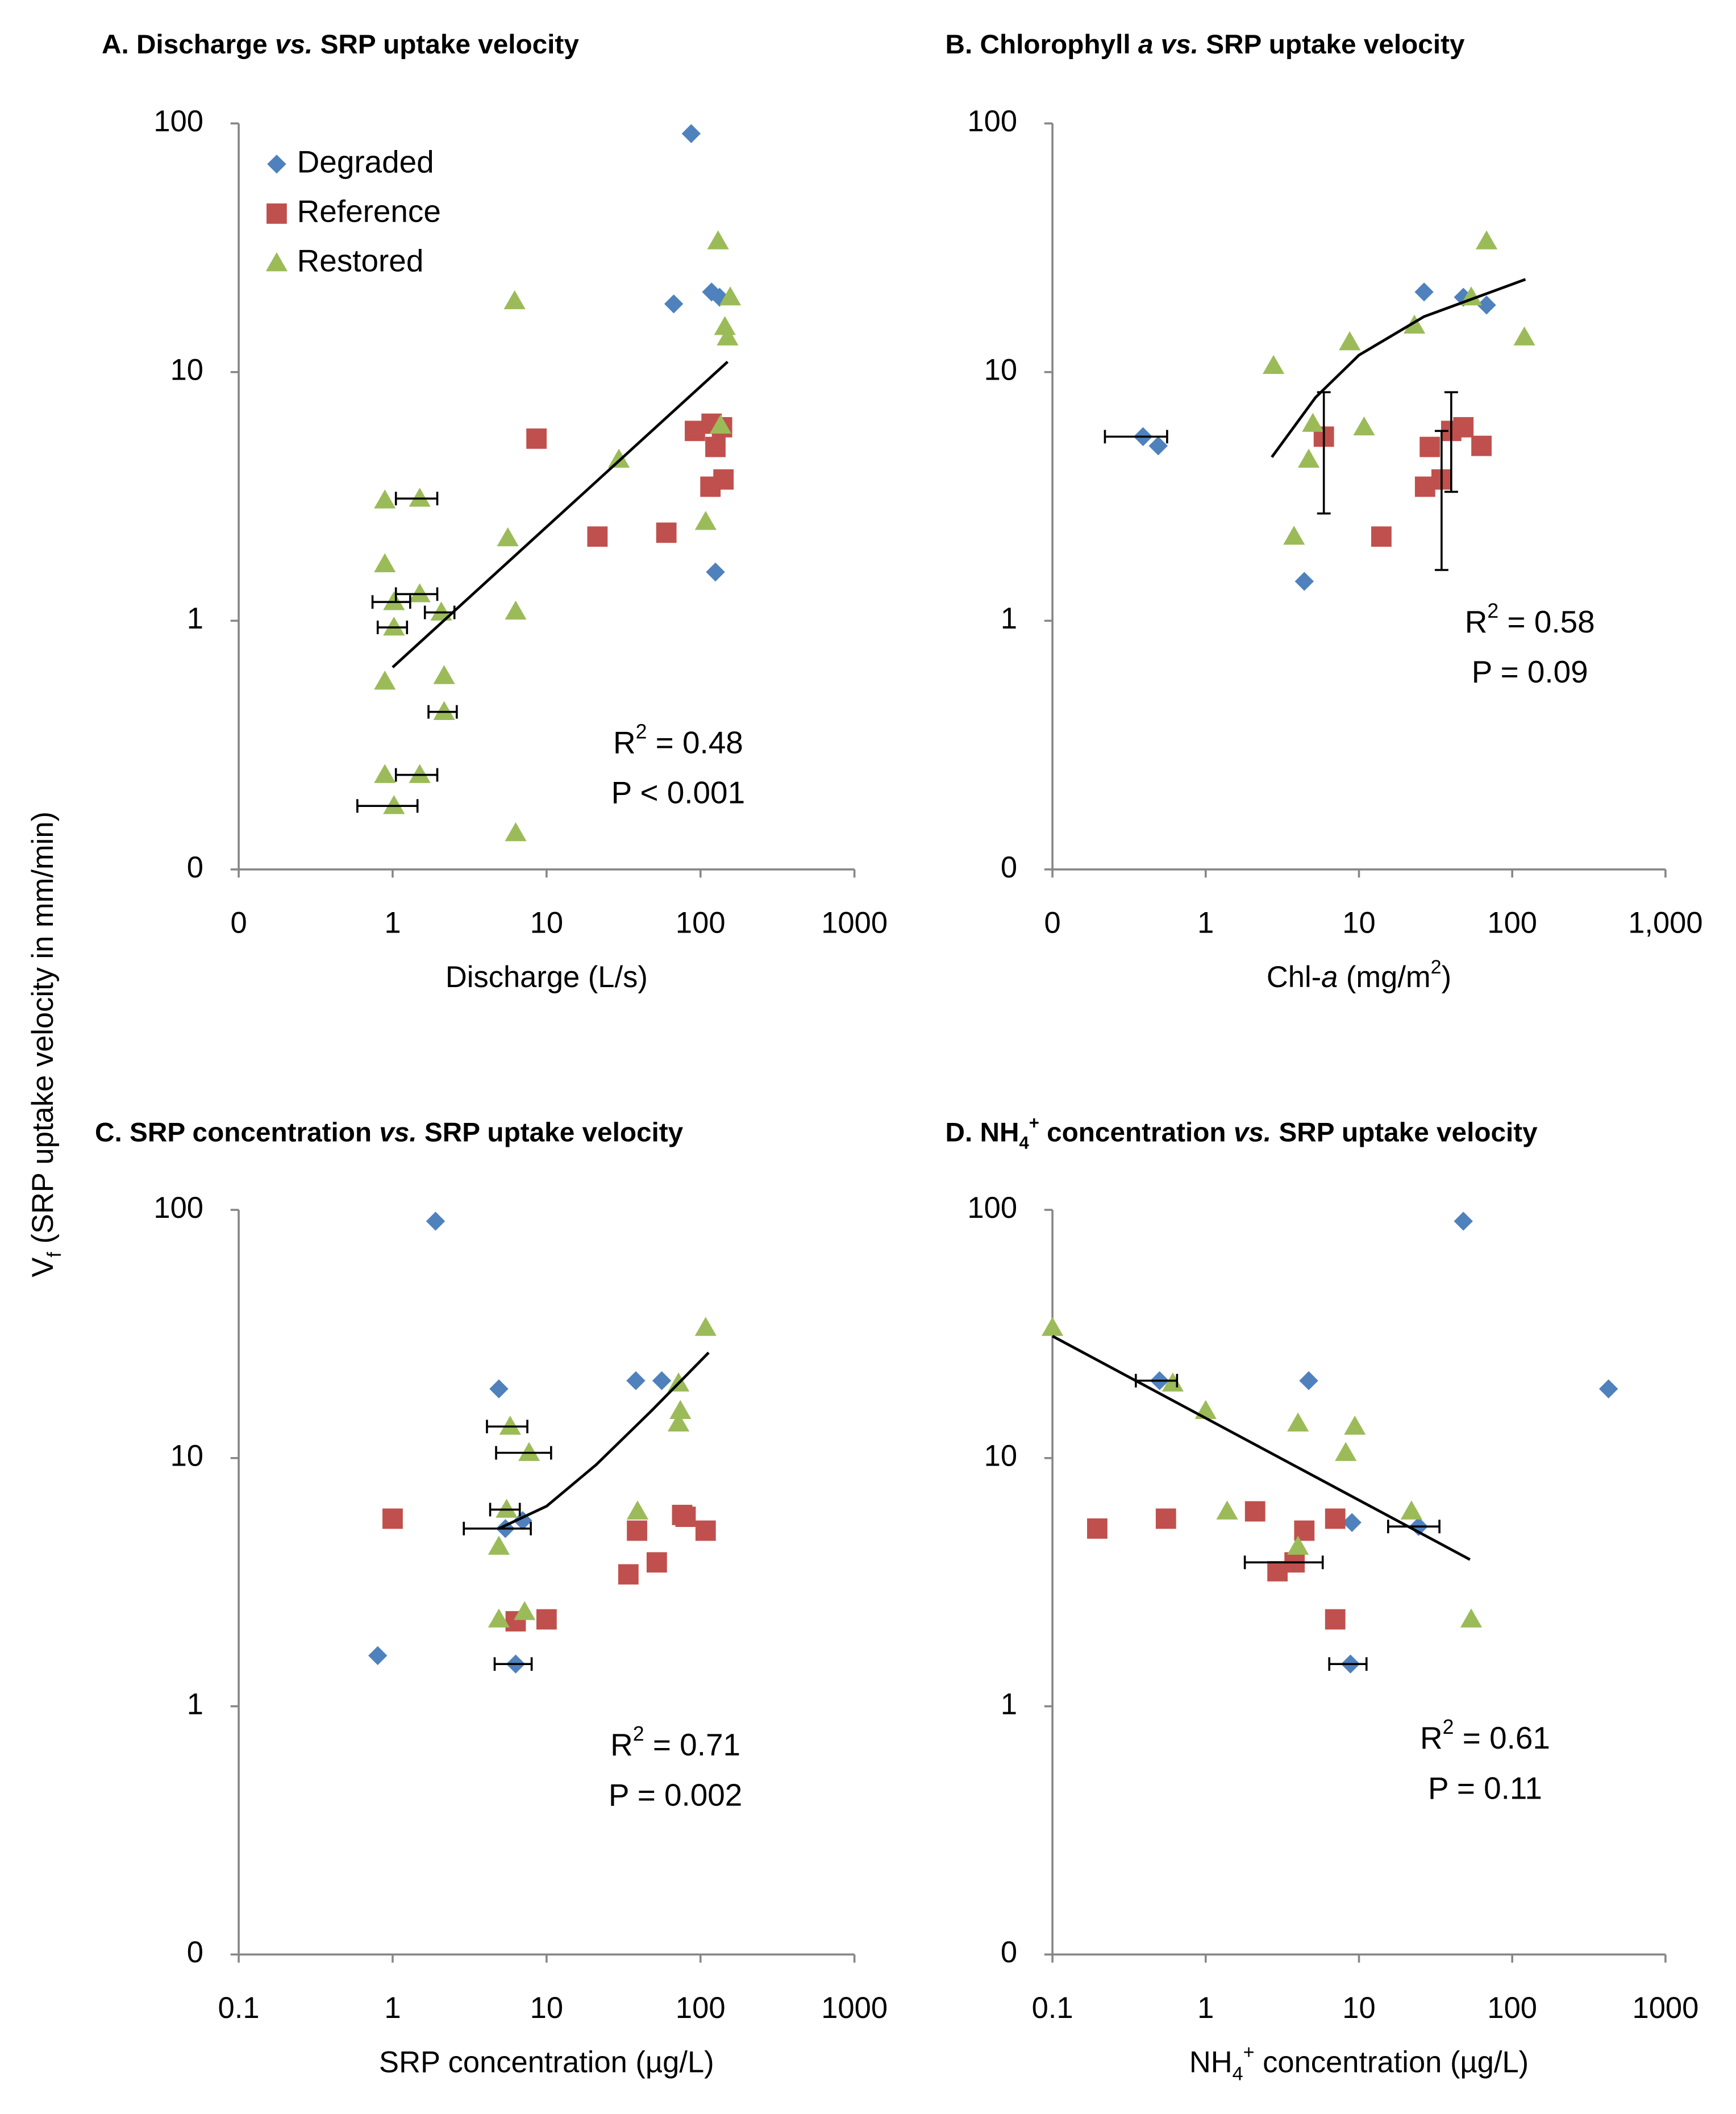 This screenshot has height=2114, width=1736. I want to click on x-axis-label-part: NH, so click(1211, 2062).